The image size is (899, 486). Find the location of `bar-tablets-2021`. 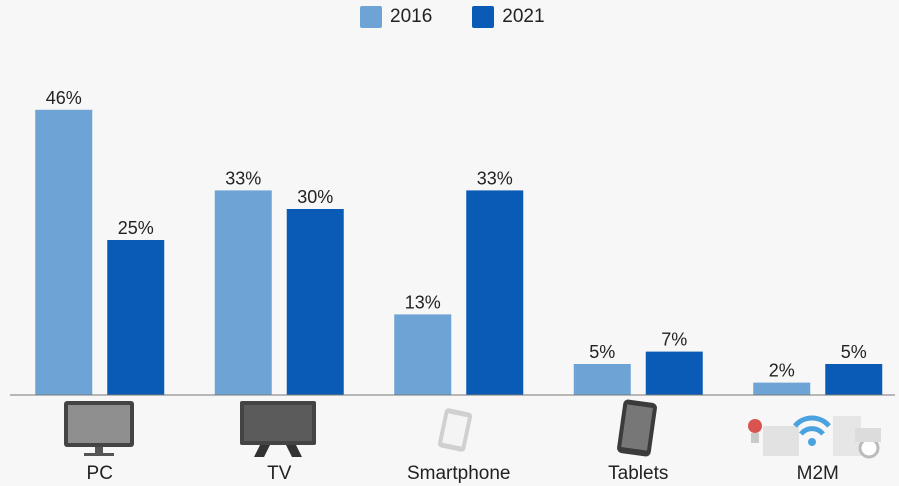

bar-tablets-2021 is located at coordinates (674, 373).